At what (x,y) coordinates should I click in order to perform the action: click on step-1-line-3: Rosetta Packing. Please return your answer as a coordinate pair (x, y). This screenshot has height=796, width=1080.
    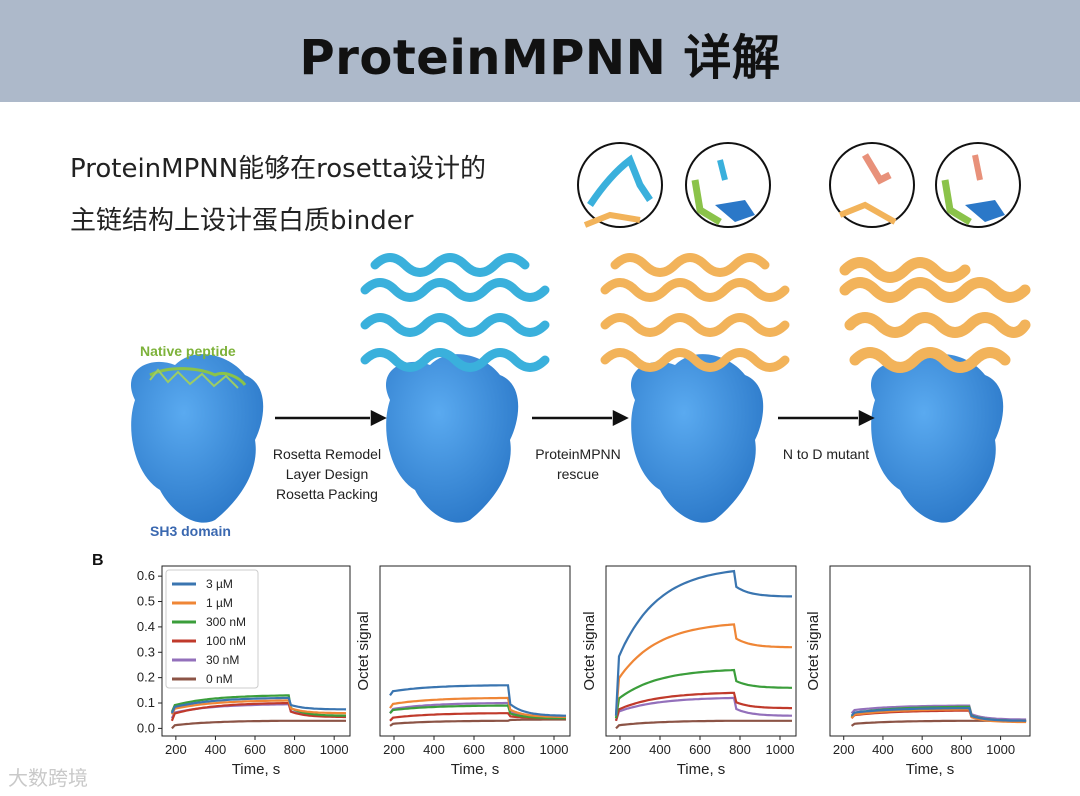
    Looking at the image, I should click on (327, 494).